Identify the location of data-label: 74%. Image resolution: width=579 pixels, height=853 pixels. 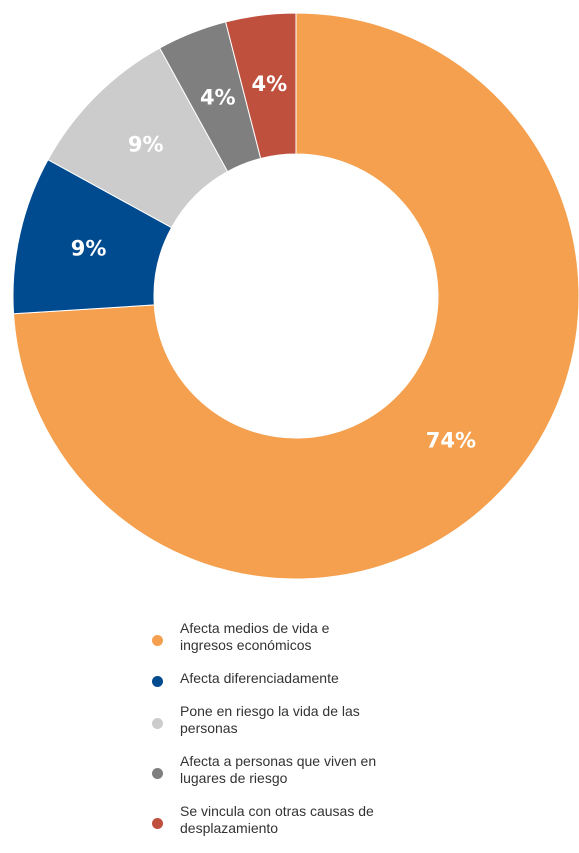
(451, 440).